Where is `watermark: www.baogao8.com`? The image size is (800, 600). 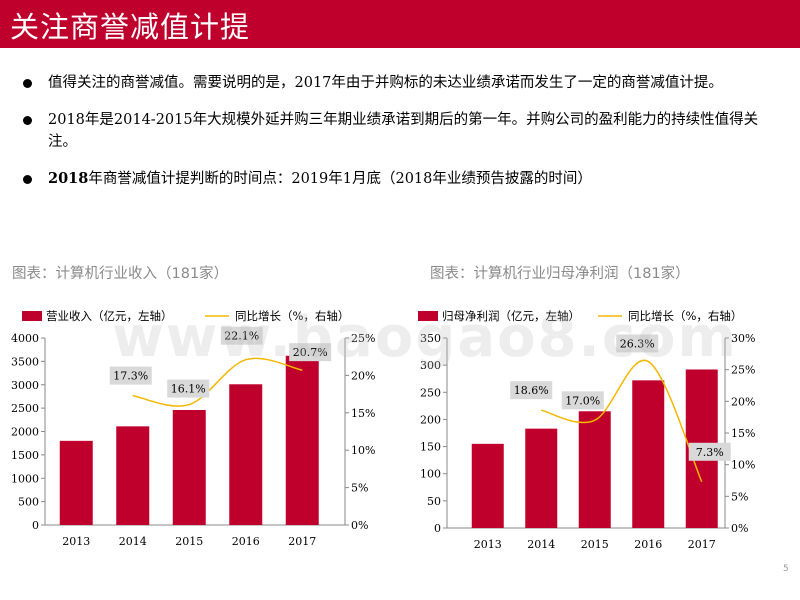
watermark: www.baogao8.com is located at coordinates (425, 337).